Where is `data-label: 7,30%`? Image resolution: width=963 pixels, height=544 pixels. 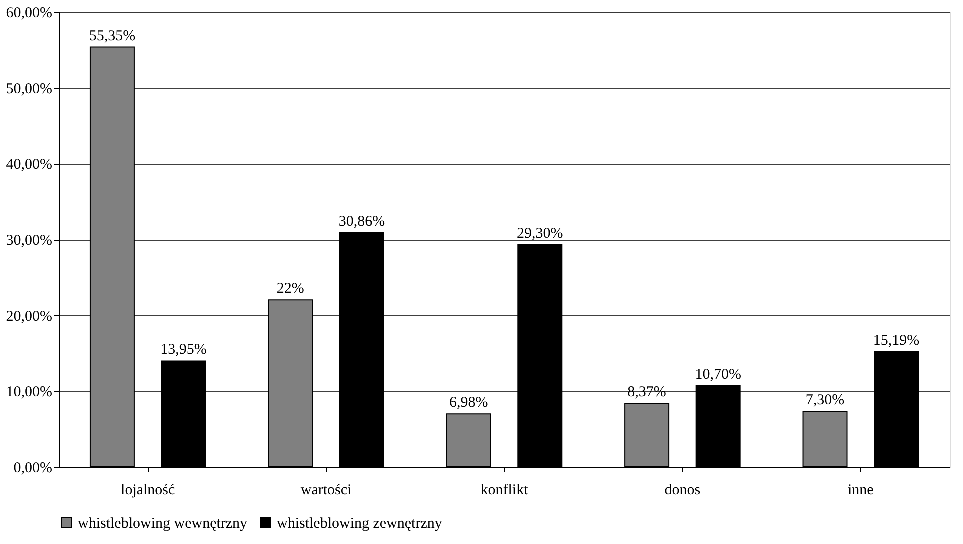 data-label: 7,30% is located at coordinates (825, 400).